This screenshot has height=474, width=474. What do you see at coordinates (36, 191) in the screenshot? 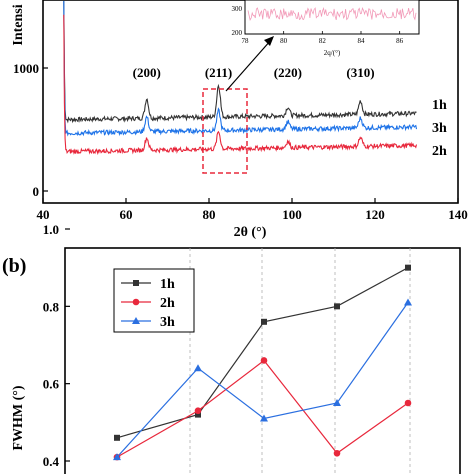
I see `xrd-y-tick-label: 0` at bounding box center [36, 191].